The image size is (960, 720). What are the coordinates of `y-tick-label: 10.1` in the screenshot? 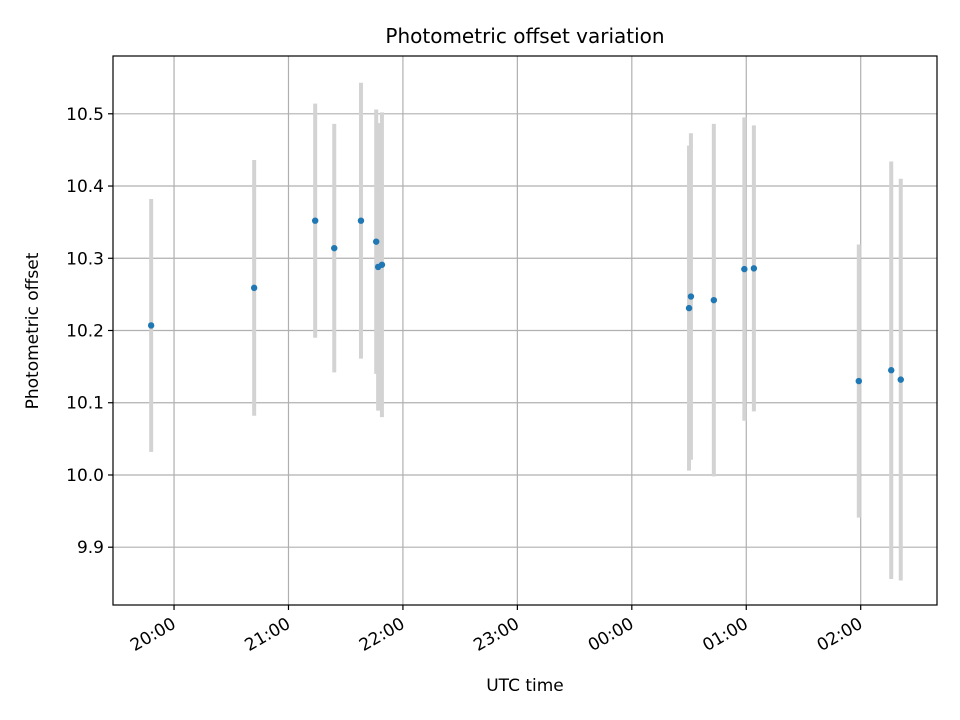 It's located at (85, 404).